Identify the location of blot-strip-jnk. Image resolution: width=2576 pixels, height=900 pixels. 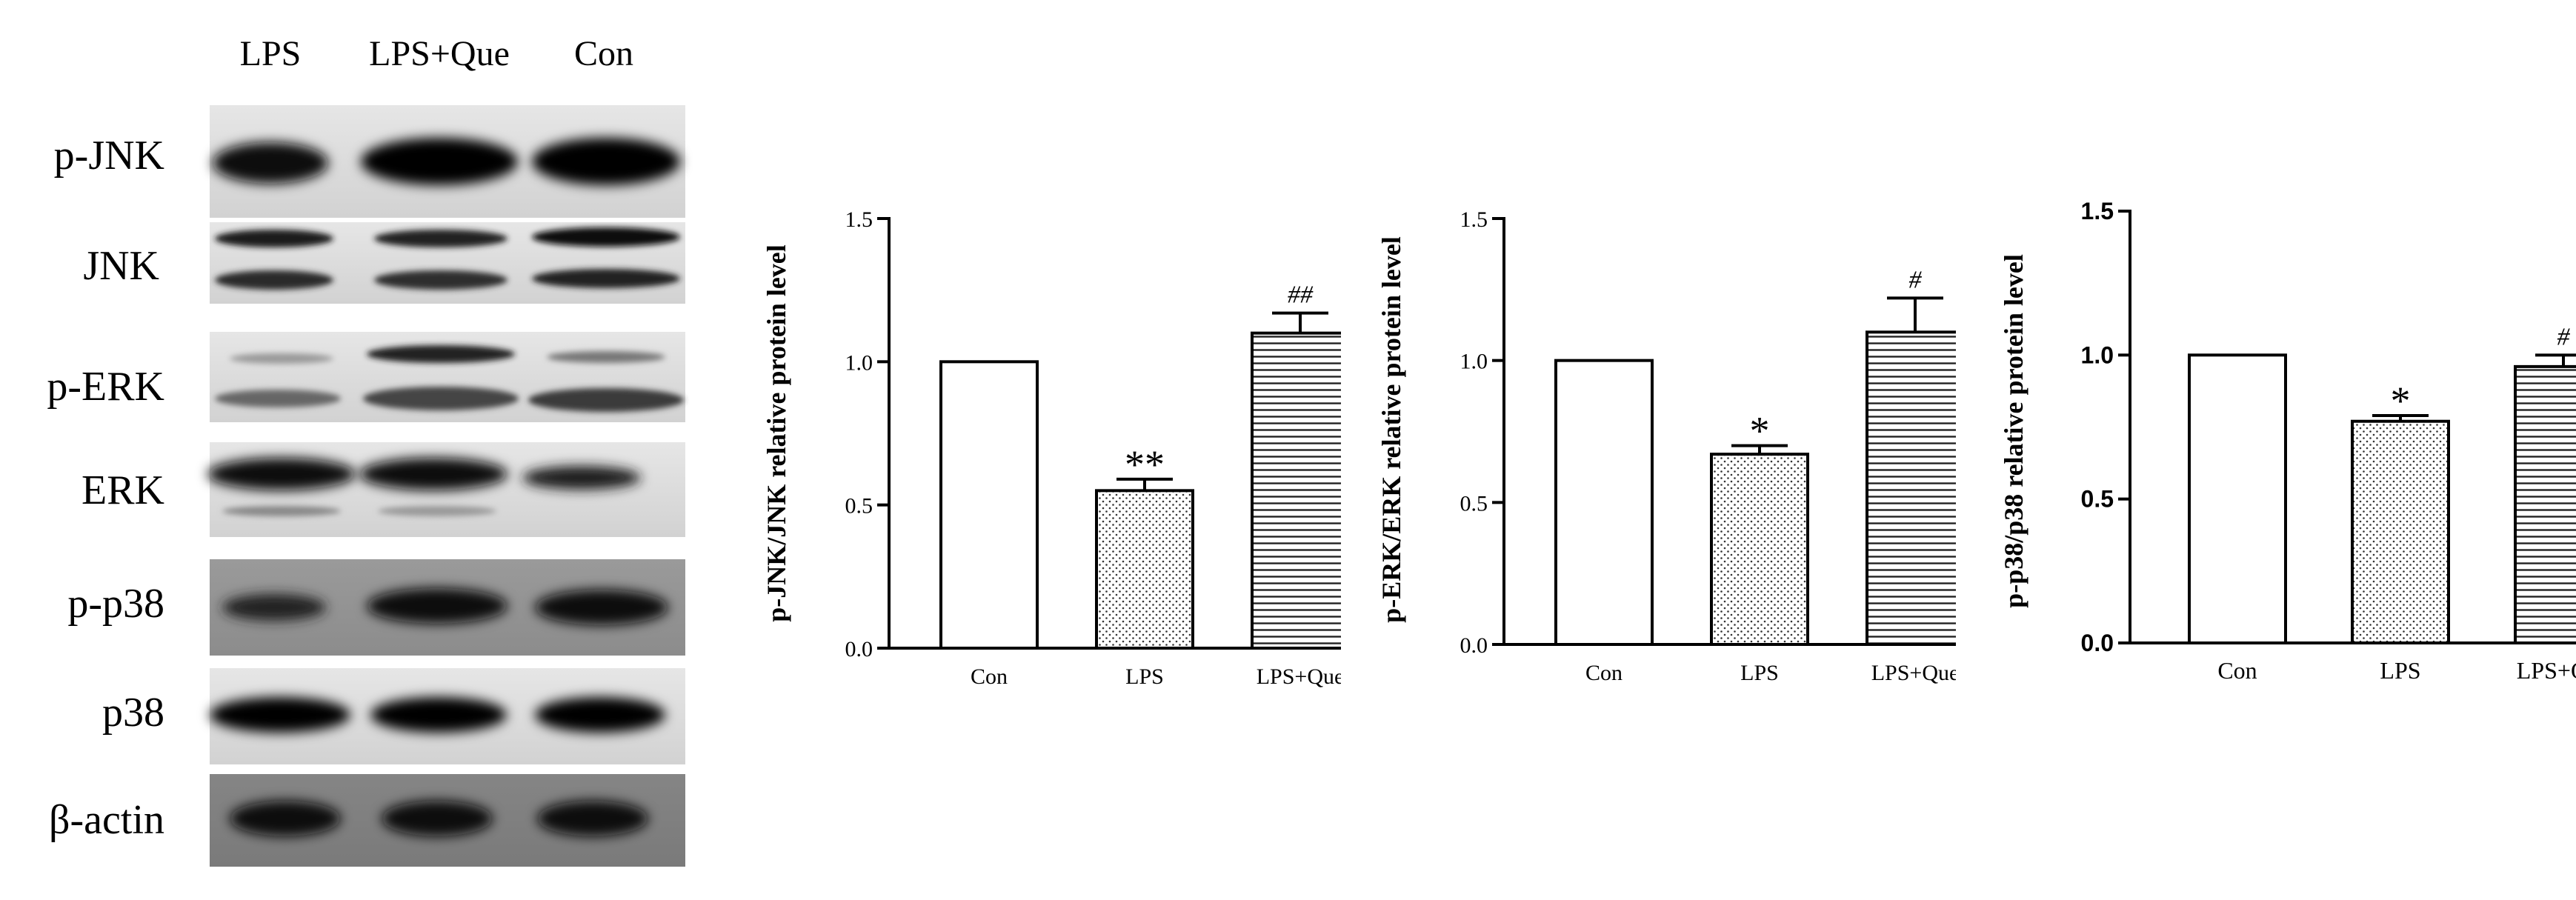
(448, 263).